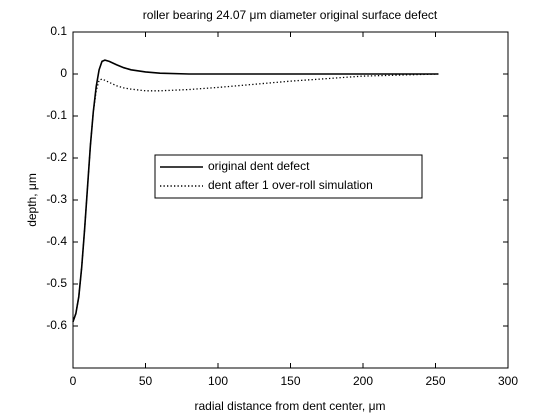 The width and height of the screenshot is (560, 420). What do you see at coordinates (288, 176) in the screenshot?
I see `legend-box` at bounding box center [288, 176].